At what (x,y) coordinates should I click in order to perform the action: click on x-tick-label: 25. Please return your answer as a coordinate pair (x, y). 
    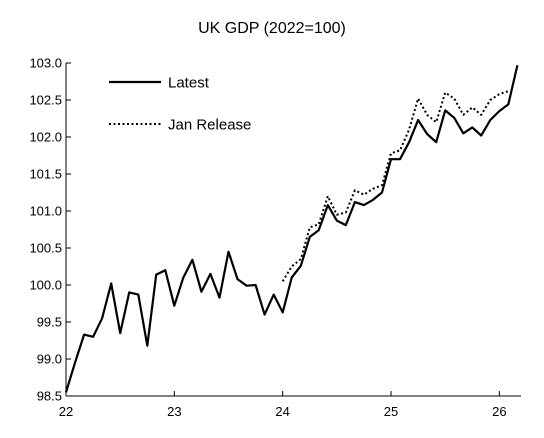
    Looking at the image, I should click on (391, 411).